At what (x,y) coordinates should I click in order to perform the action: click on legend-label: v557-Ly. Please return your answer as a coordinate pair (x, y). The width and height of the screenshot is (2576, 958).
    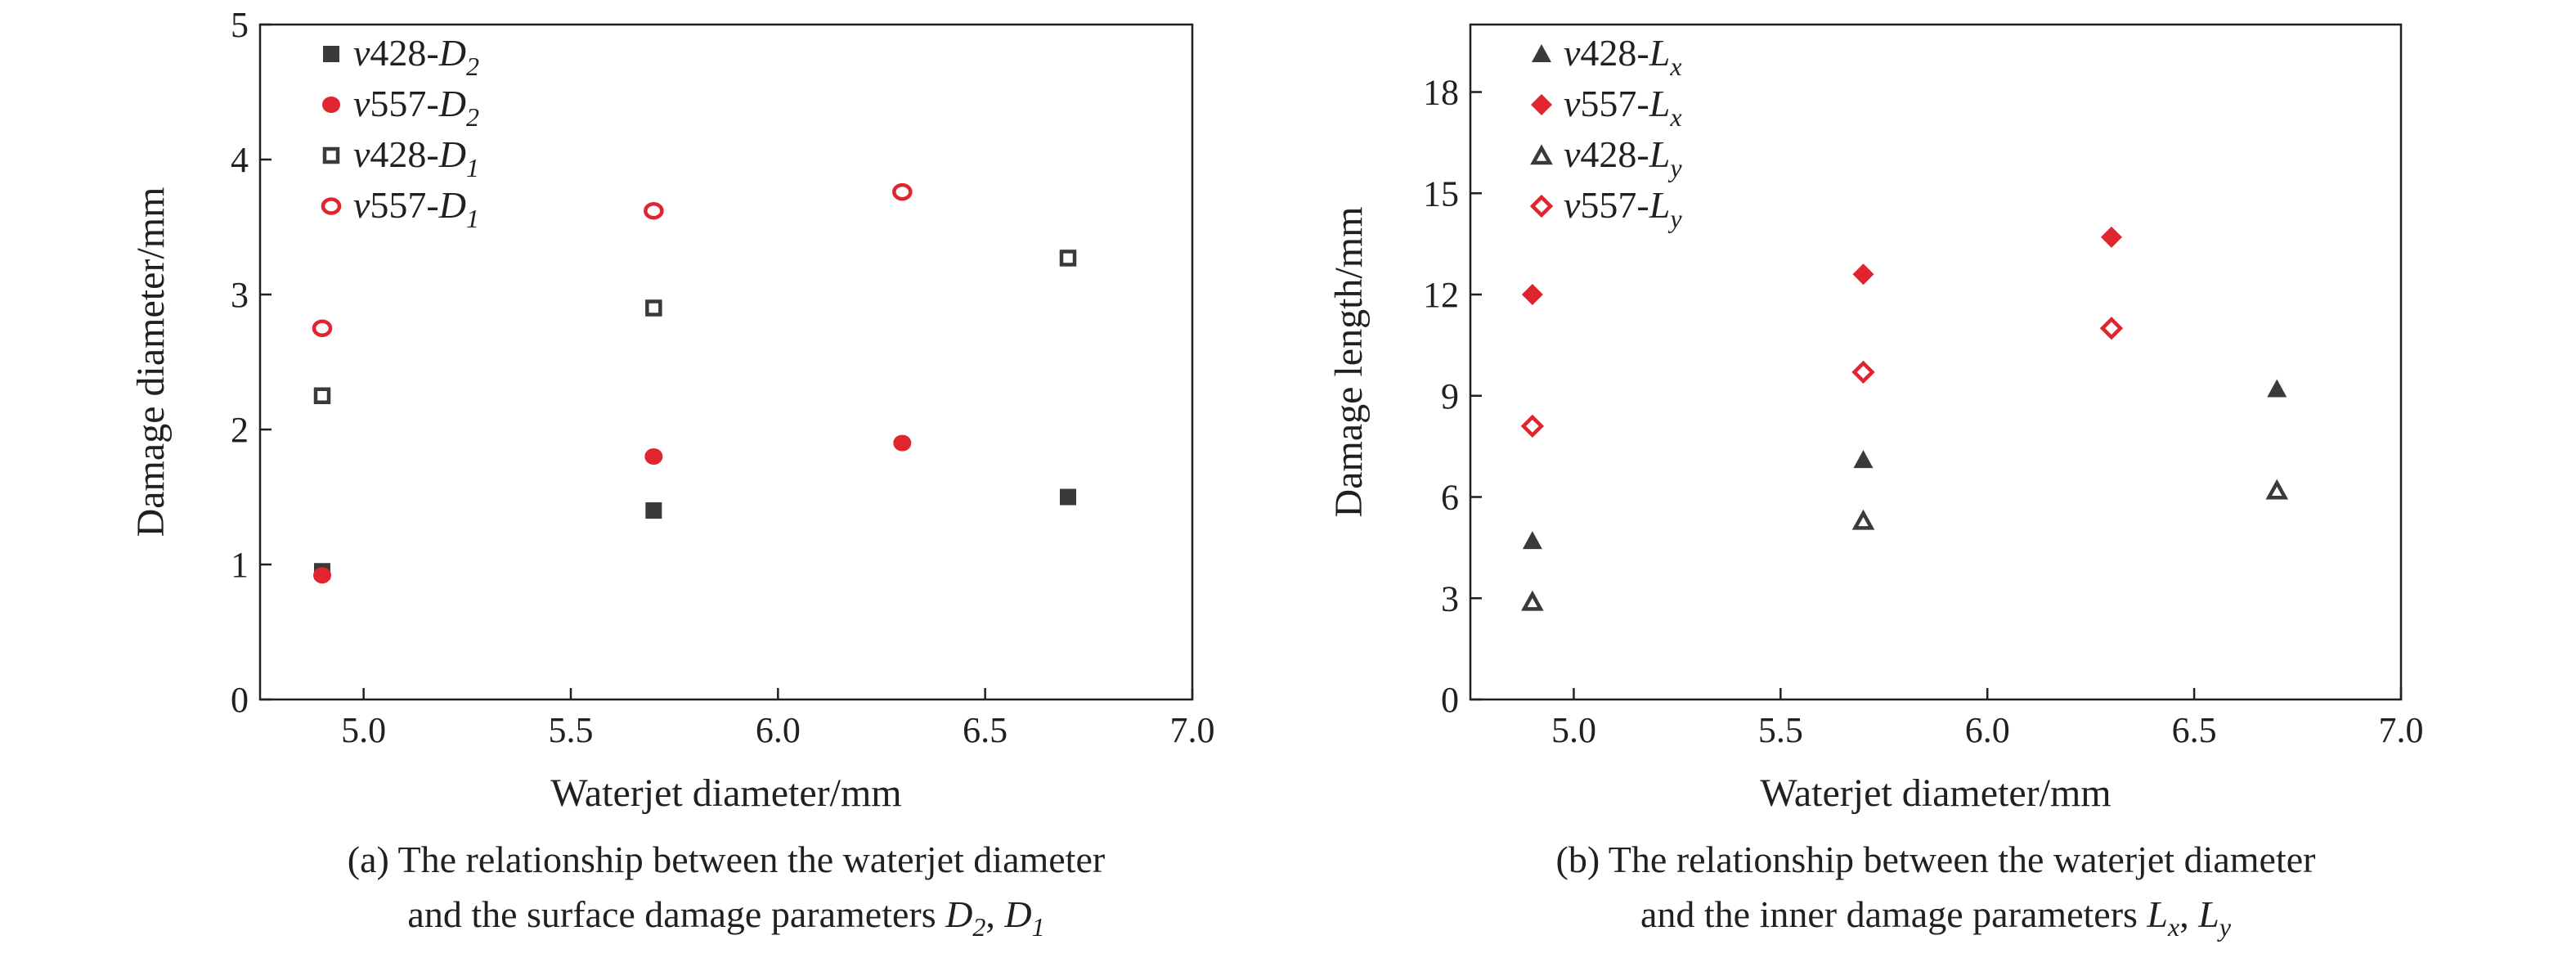
    Looking at the image, I should click on (1623, 208).